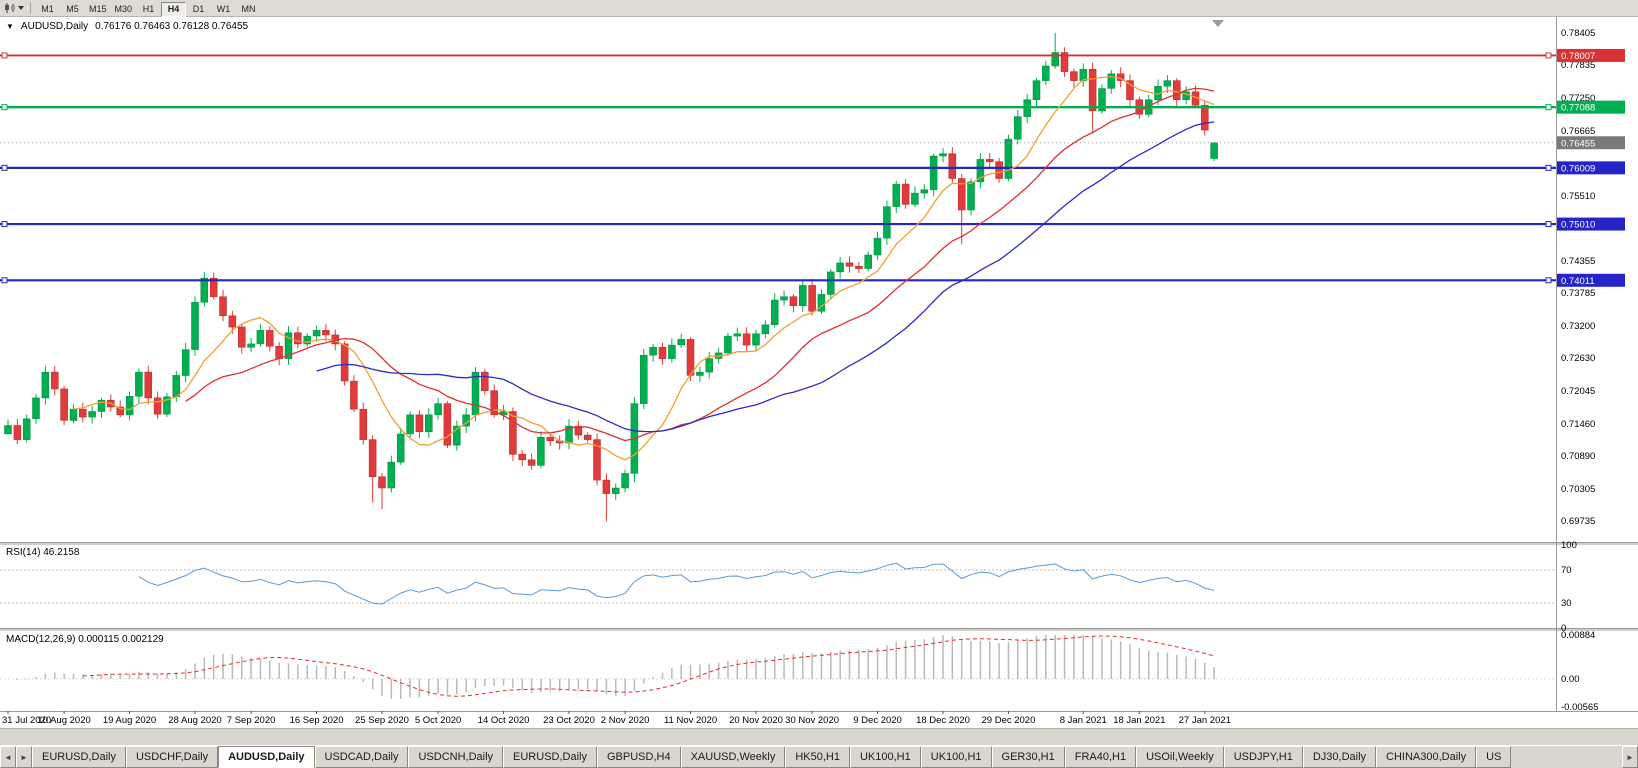  Describe the element at coordinates (1494, 757) in the screenshot. I see `tab-us: US` at that location.